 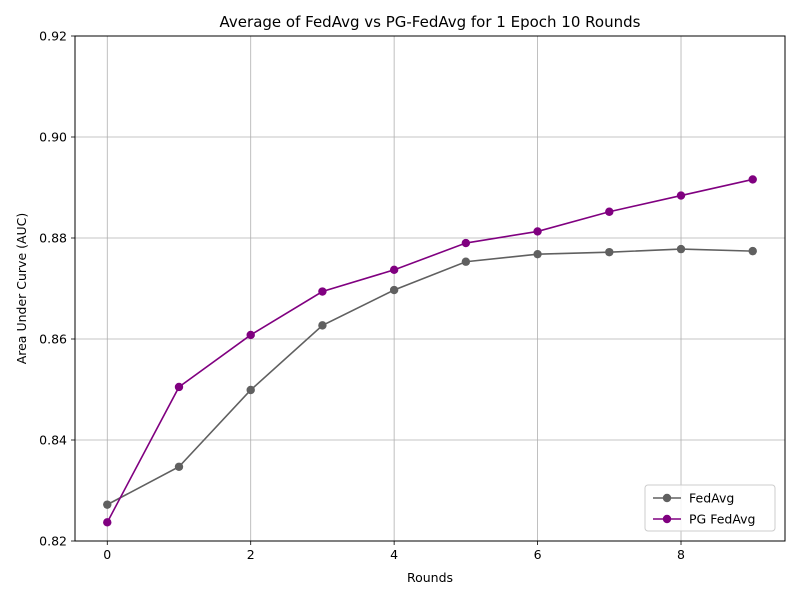 What do you see at coordinates (57, 289) in the screenshot?
I see `y-axis: 0.82 0.84 0.86 0.88 0.90 0.92` at bounding box center [57, 289].